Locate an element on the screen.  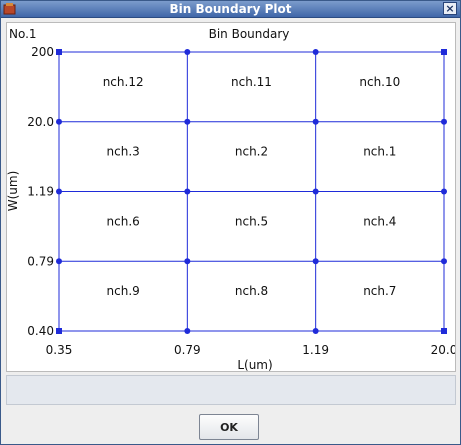
bin-cell-label: nch.3 is located at coordinates (123, 152).